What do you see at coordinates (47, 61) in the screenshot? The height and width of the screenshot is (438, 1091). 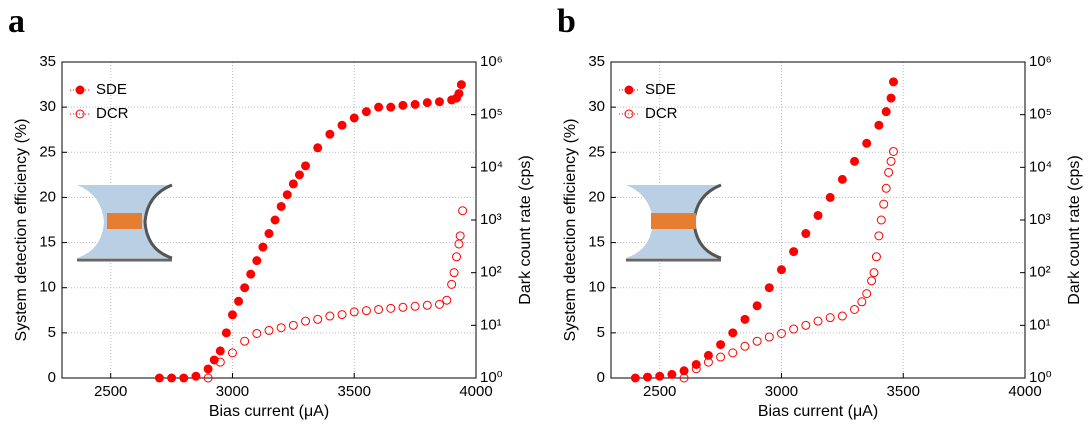 I see `y-tick-label: 35` at bounding box center [47, 61].